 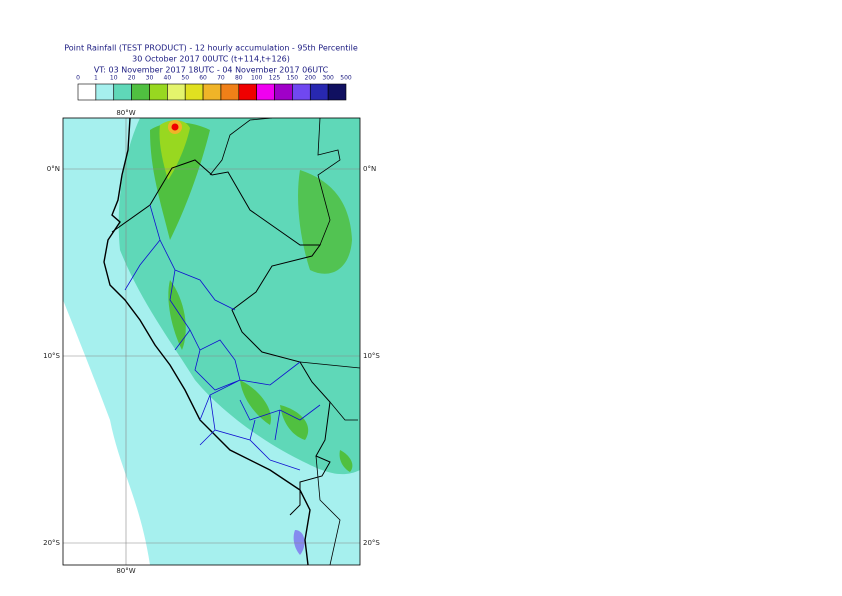 What do you see at coordinates (221, 78) in the screenshot?
I see `legend-label: 70` at bounding box center [221, 78].